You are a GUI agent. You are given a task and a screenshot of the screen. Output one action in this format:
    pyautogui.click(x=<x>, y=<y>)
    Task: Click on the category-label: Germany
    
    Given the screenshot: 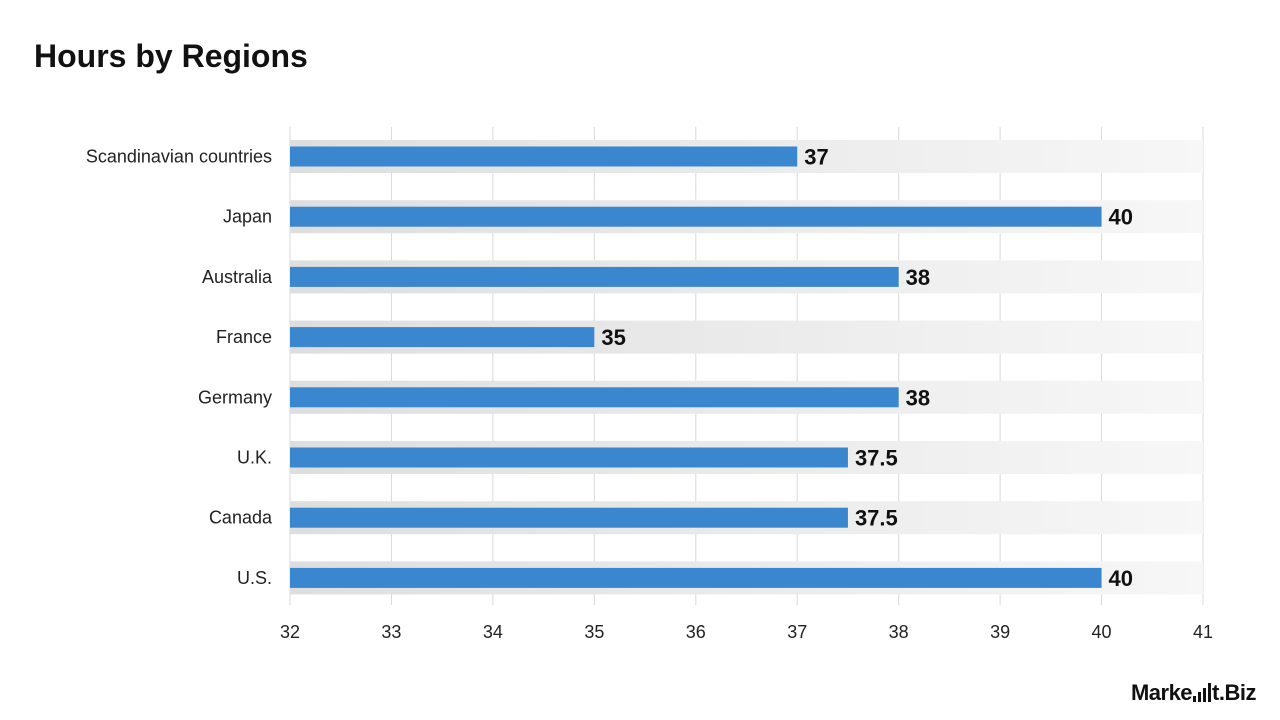 What is the action you would take?
    pyautogui.click(x=235, y=397)
    